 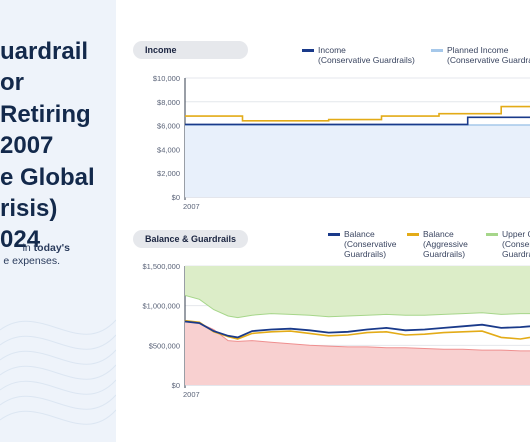 I want to click on legend-label: (Aggressive, so click(x=445, y=244).